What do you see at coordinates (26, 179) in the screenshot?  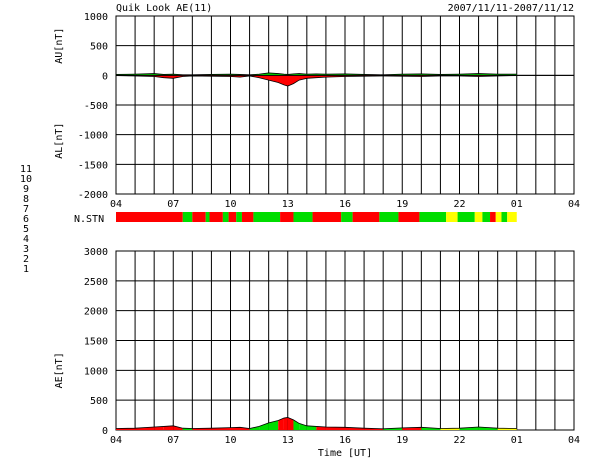 I see `station-count-level: 10` at bounding box center [26, 179].